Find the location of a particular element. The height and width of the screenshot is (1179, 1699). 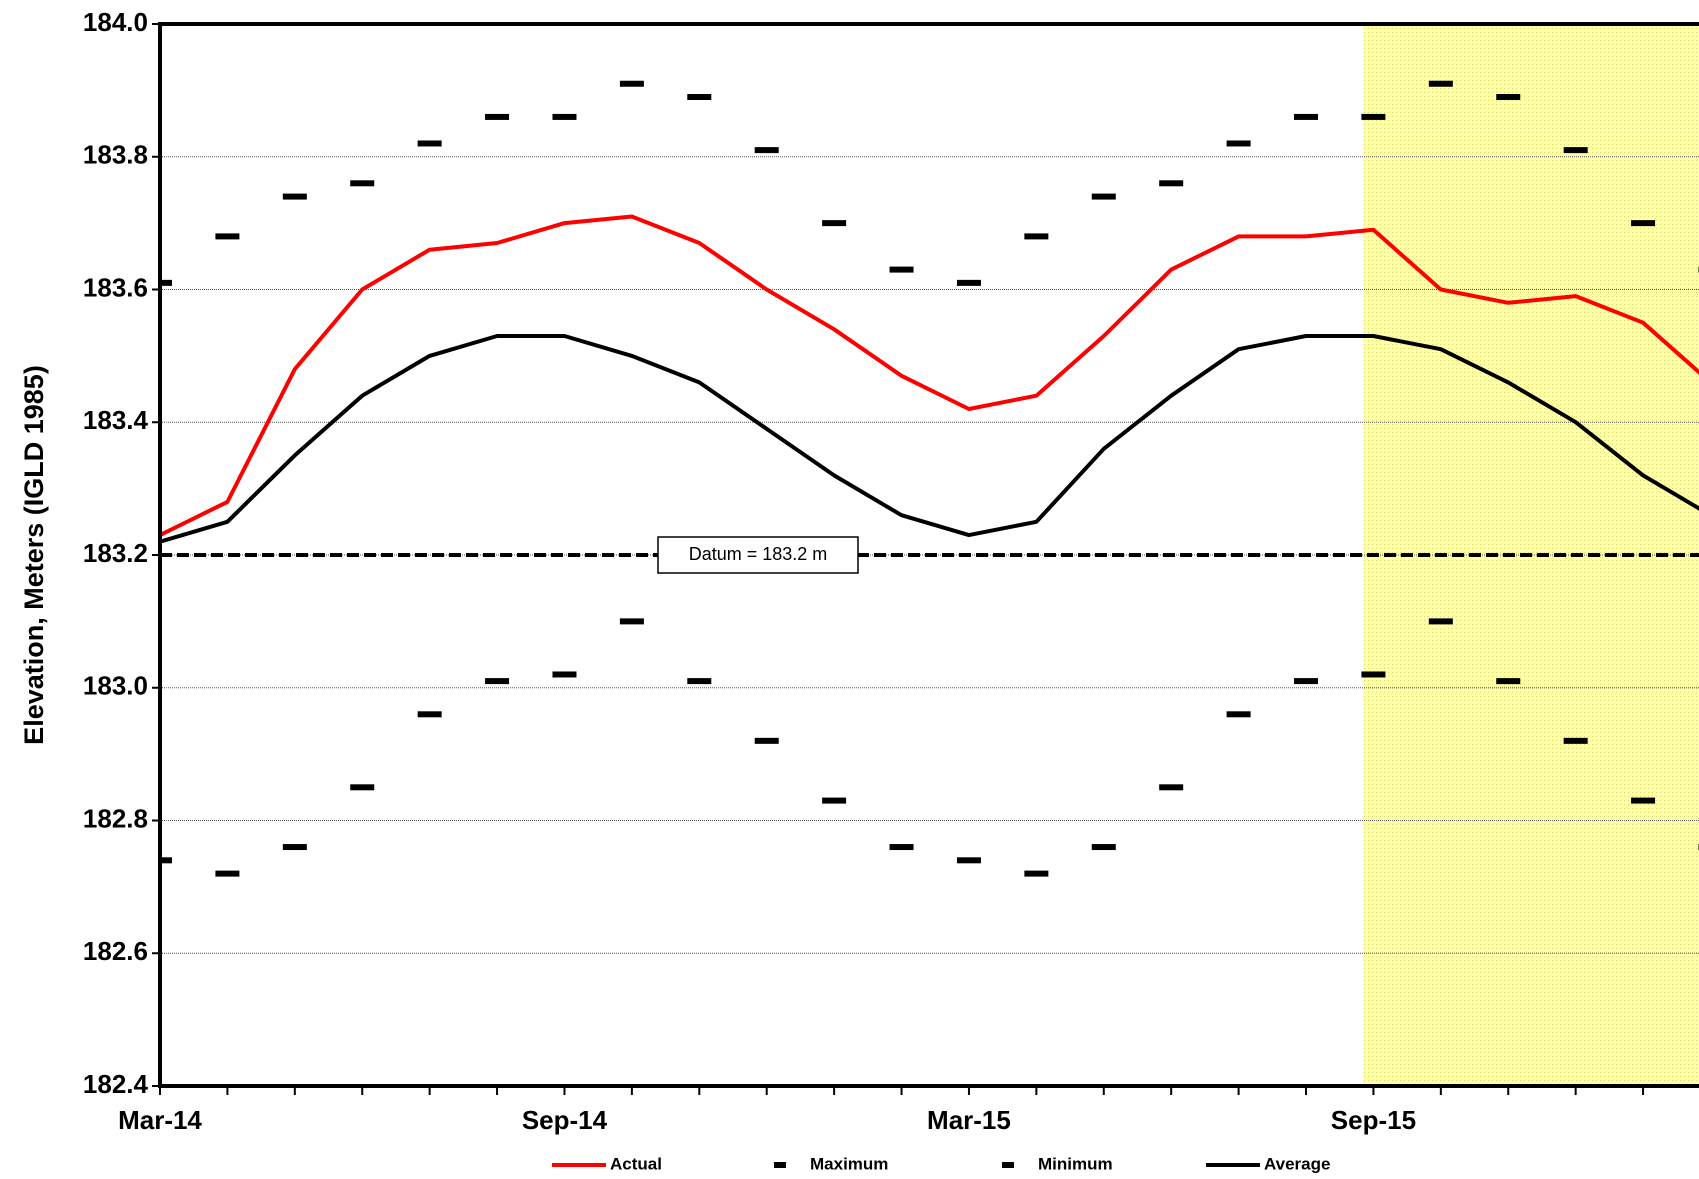

y-tick-label: 182.4 is located at coordinates (116, 1084).